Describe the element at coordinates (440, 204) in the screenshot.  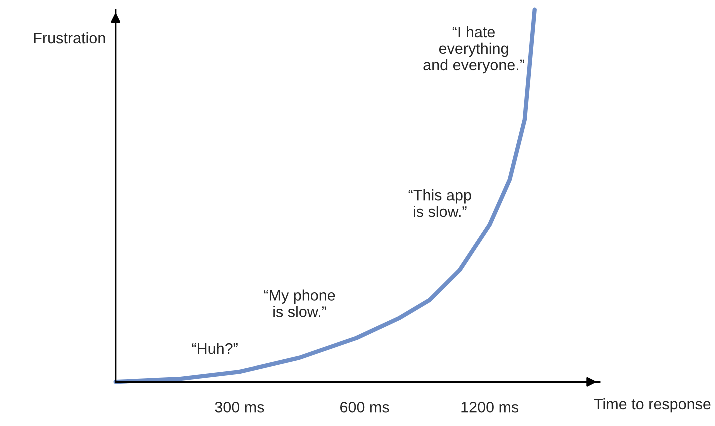
I see `annotation: “This app is slow.”` at that location.